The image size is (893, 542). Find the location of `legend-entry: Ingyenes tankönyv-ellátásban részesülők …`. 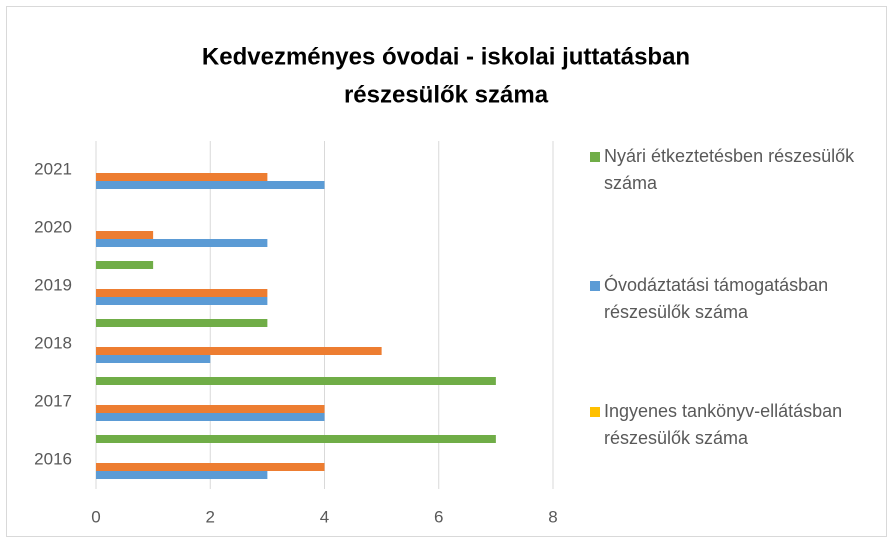

legend-entry: Ingyenes tankönyv-ellátásban részesülők … is located at coordinates (732, 425).